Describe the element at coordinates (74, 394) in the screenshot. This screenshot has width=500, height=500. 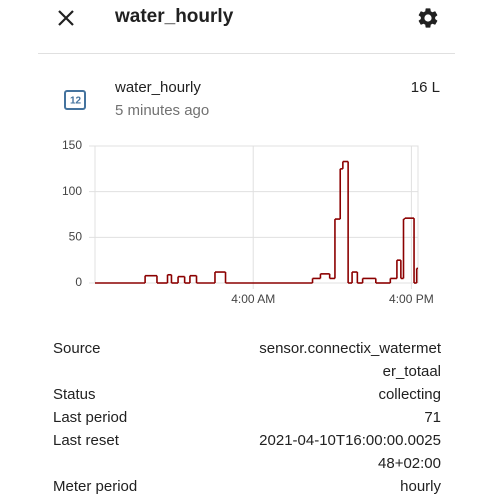
I see `attribute-label: Status` at that location.